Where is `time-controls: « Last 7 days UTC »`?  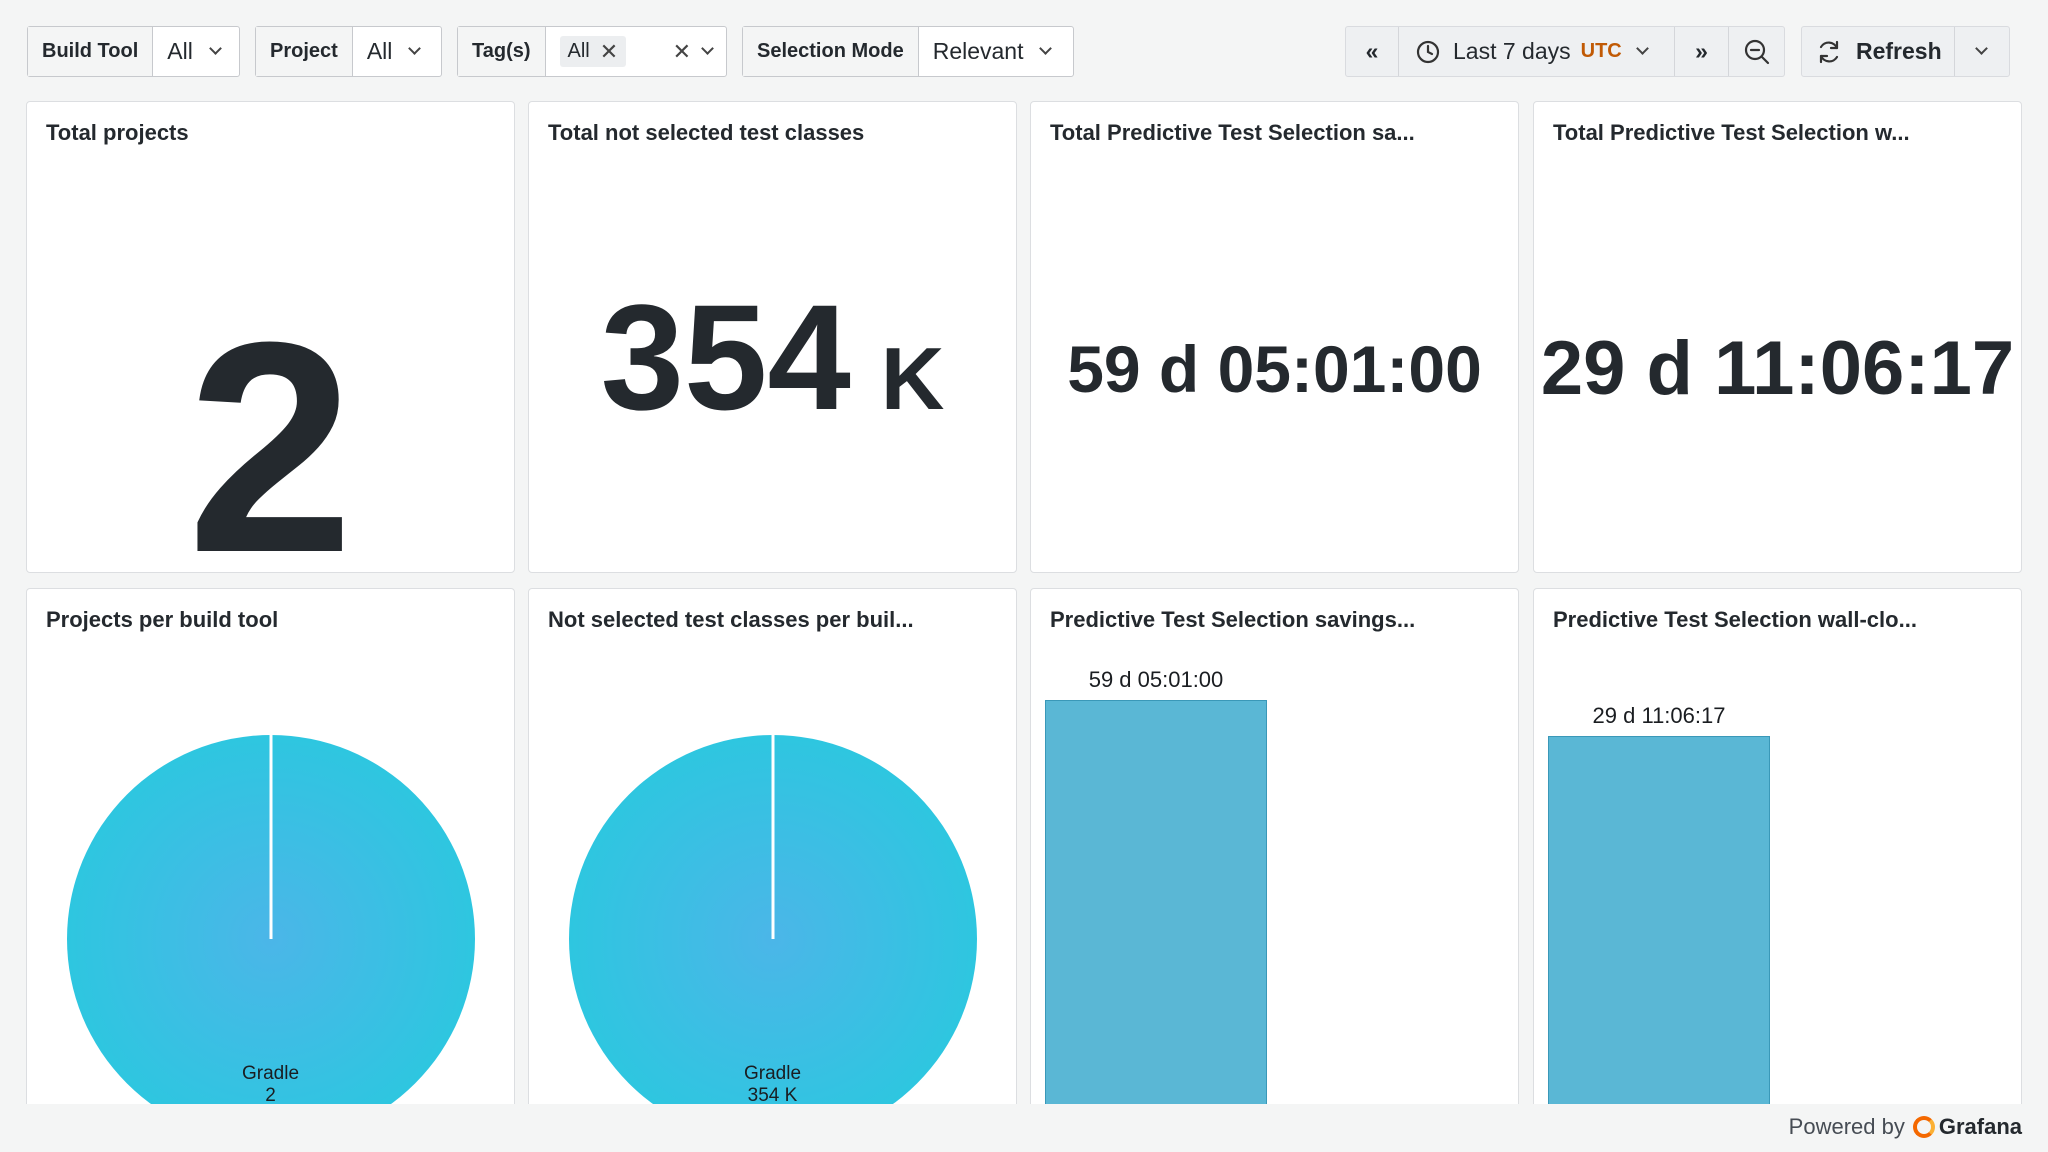
time-controls: « Last 7 days UTC » is located at coordinates (1551, 51).